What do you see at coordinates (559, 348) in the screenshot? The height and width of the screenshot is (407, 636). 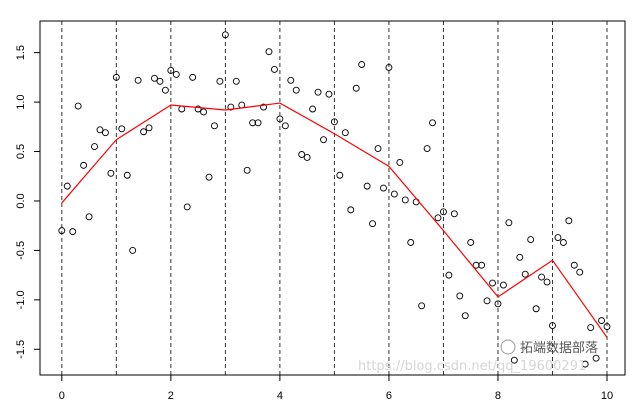 I see `watermark-brand: 拓端数据部落` at bounding box center [559, 348].